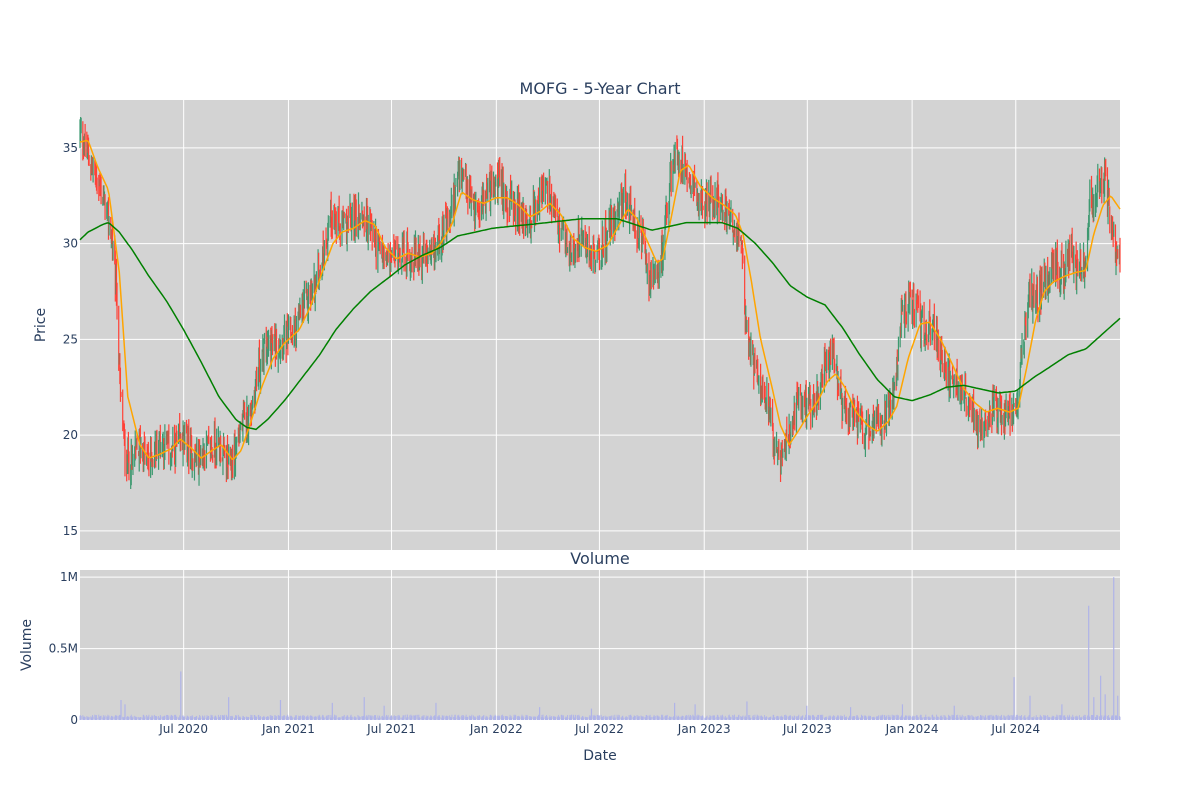 The width and height of the screenshot is (1200, 804). What do you see at coordinates (496, 729) in the screenshot?
I see `x-tick: Jan 2022` at bounding box center [496, 729].